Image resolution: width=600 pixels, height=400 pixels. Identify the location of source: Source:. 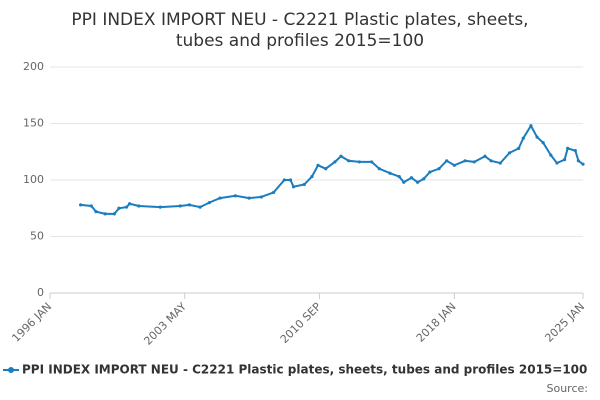
(568, 388).